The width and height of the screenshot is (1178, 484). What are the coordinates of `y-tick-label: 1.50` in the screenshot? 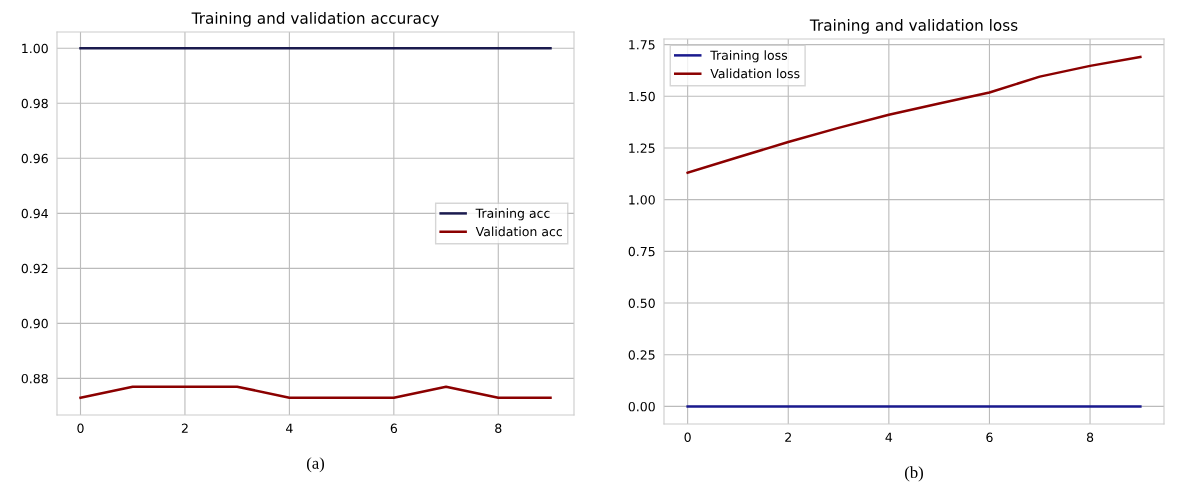 It's located at (642, 96).